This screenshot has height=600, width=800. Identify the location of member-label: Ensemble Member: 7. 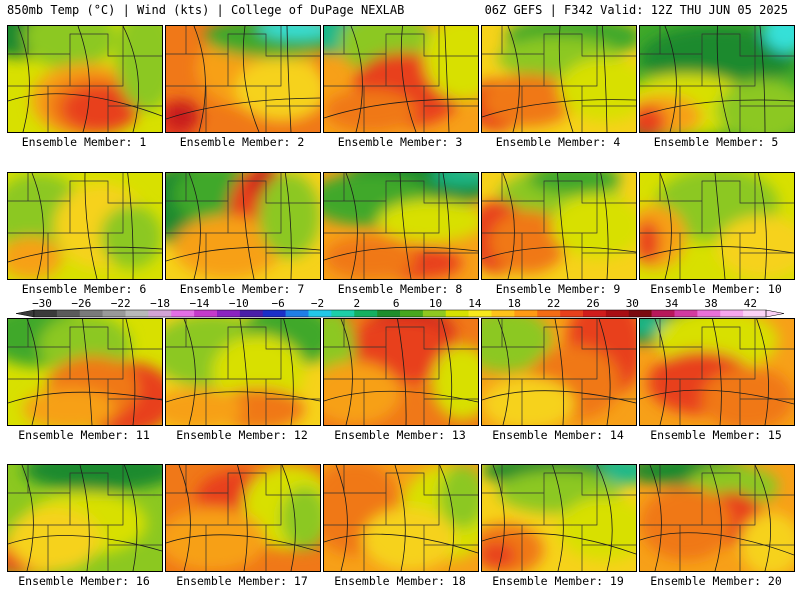
(242, 289).